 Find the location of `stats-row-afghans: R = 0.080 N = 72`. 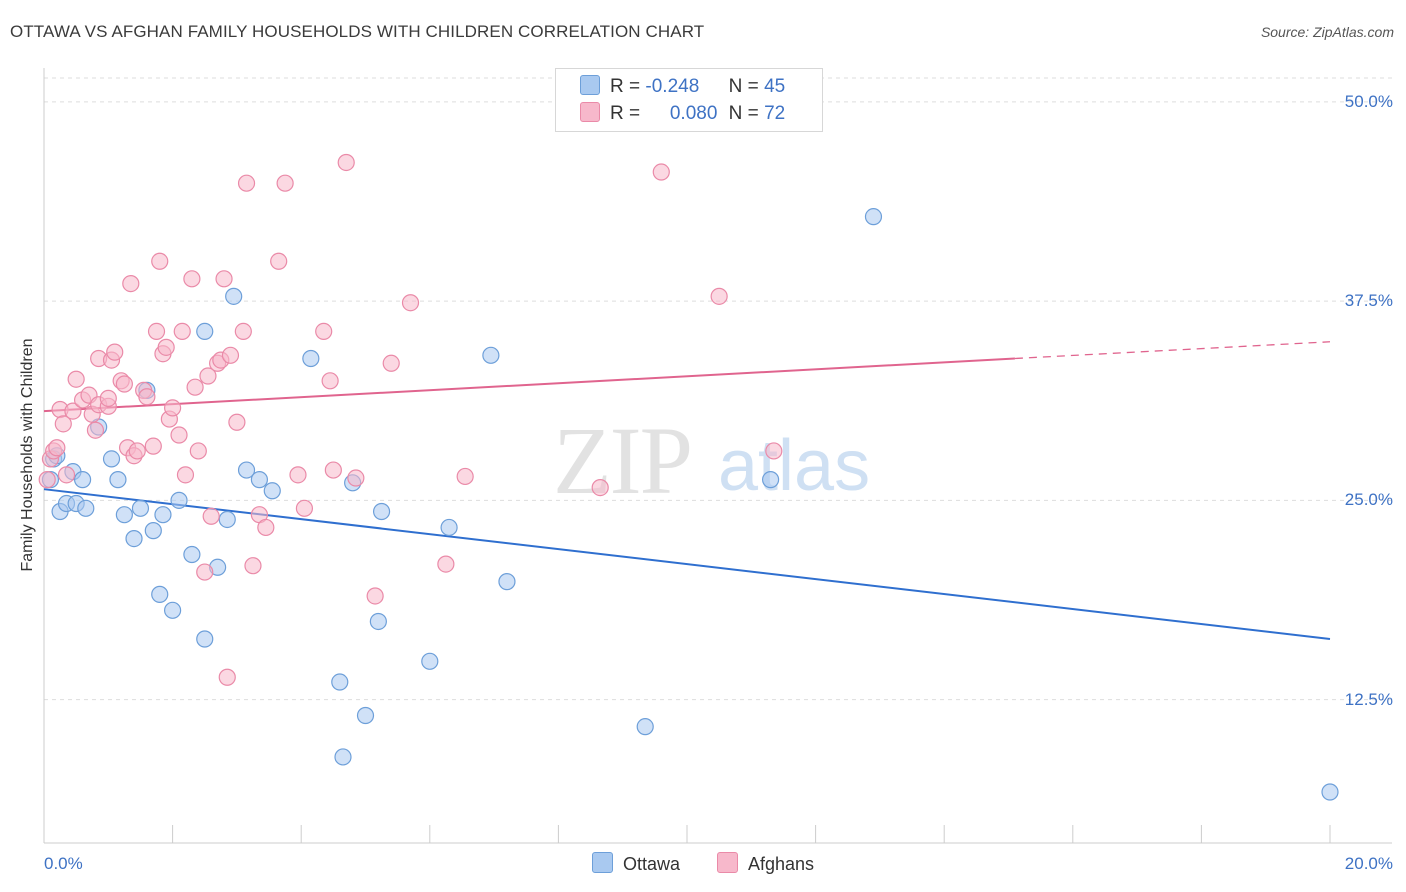

stats-row-afghans: R = 0.080 N = 72 is located at coordinates (682, 114).